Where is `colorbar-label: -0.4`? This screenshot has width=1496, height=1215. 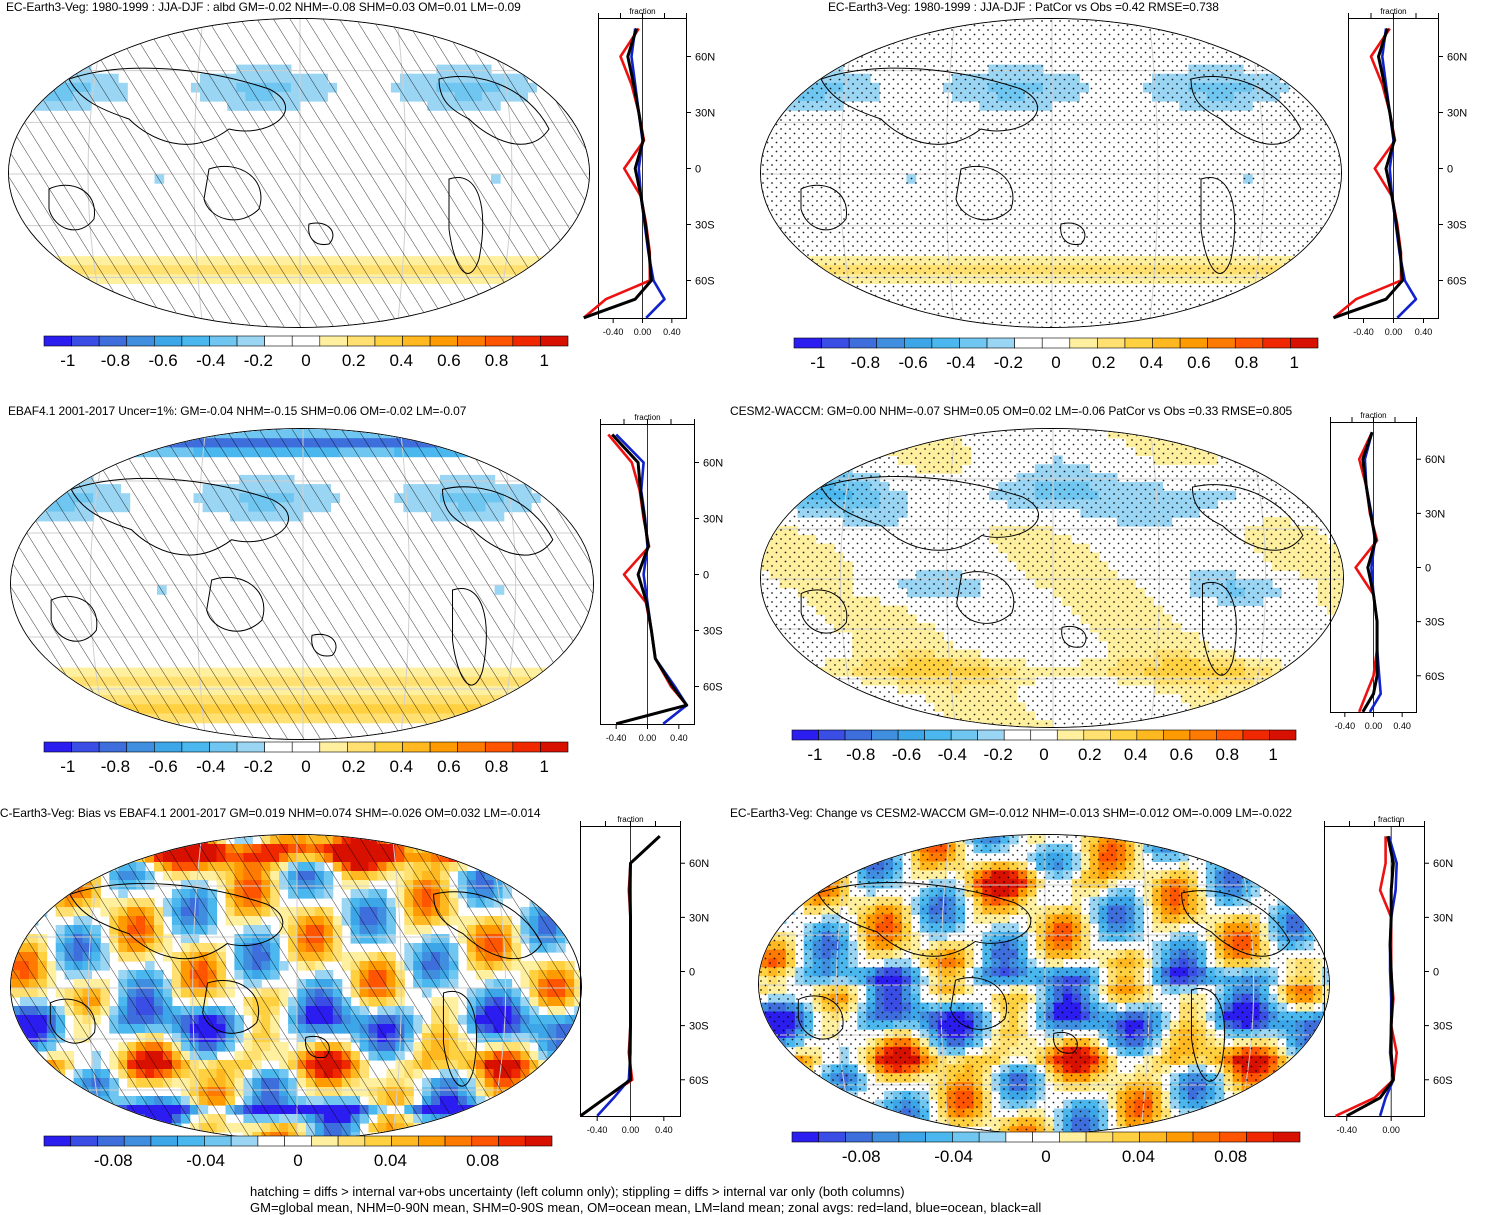 colorbar-label: -0.4 is located at coordinates (210, 766).